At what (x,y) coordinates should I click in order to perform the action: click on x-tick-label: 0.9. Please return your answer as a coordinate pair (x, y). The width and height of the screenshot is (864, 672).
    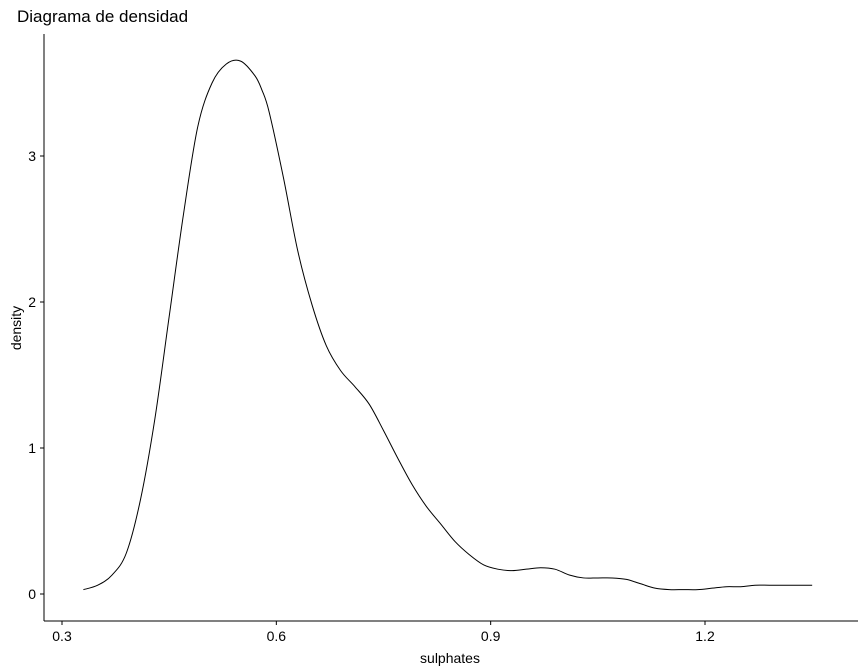
    Looking at the image, I should click on (491, 636).